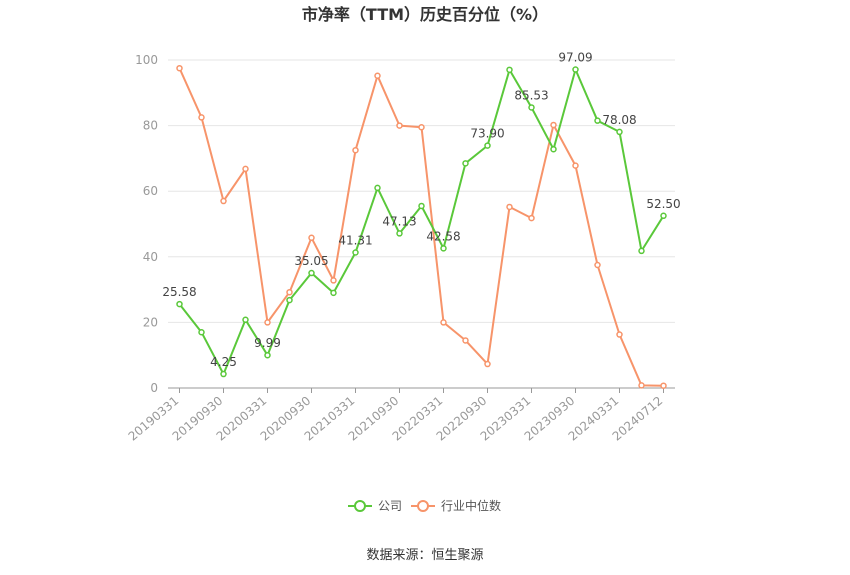  Describe the element at coordinates (146, 224) in the screenshot. I see `y-axis: 0 20 40 60 80 100` at that location.